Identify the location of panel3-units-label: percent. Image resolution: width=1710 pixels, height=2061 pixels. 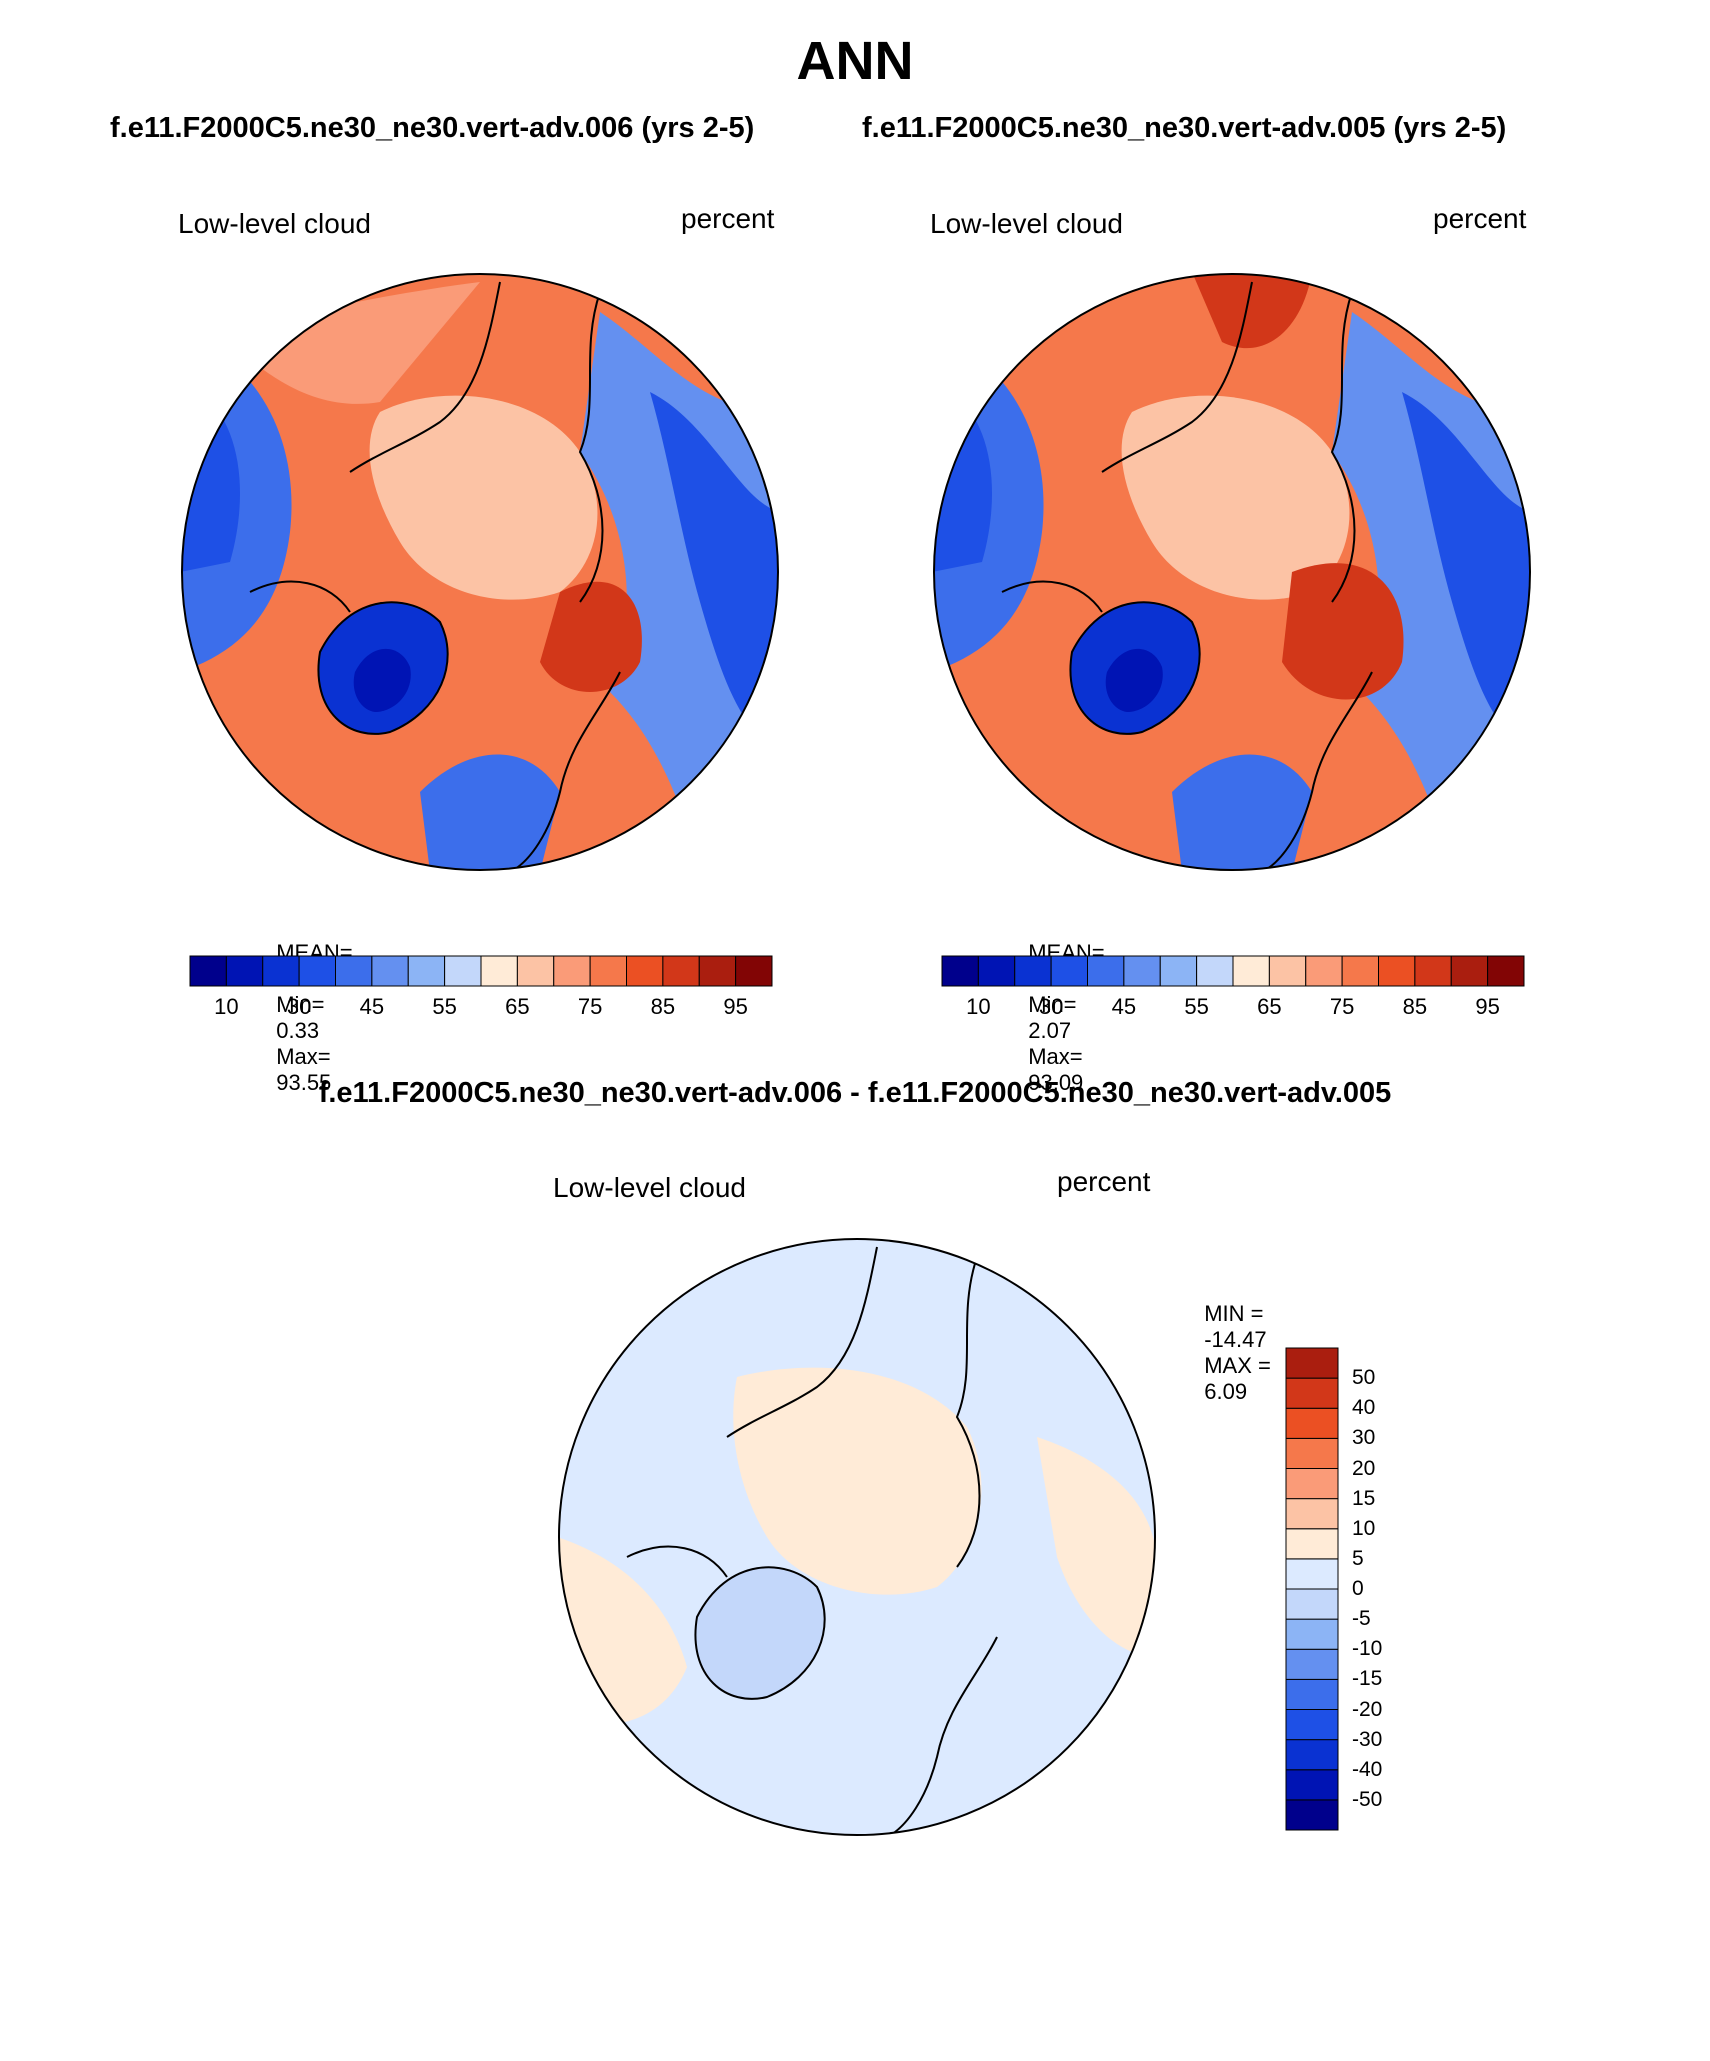
(1104, 1181).